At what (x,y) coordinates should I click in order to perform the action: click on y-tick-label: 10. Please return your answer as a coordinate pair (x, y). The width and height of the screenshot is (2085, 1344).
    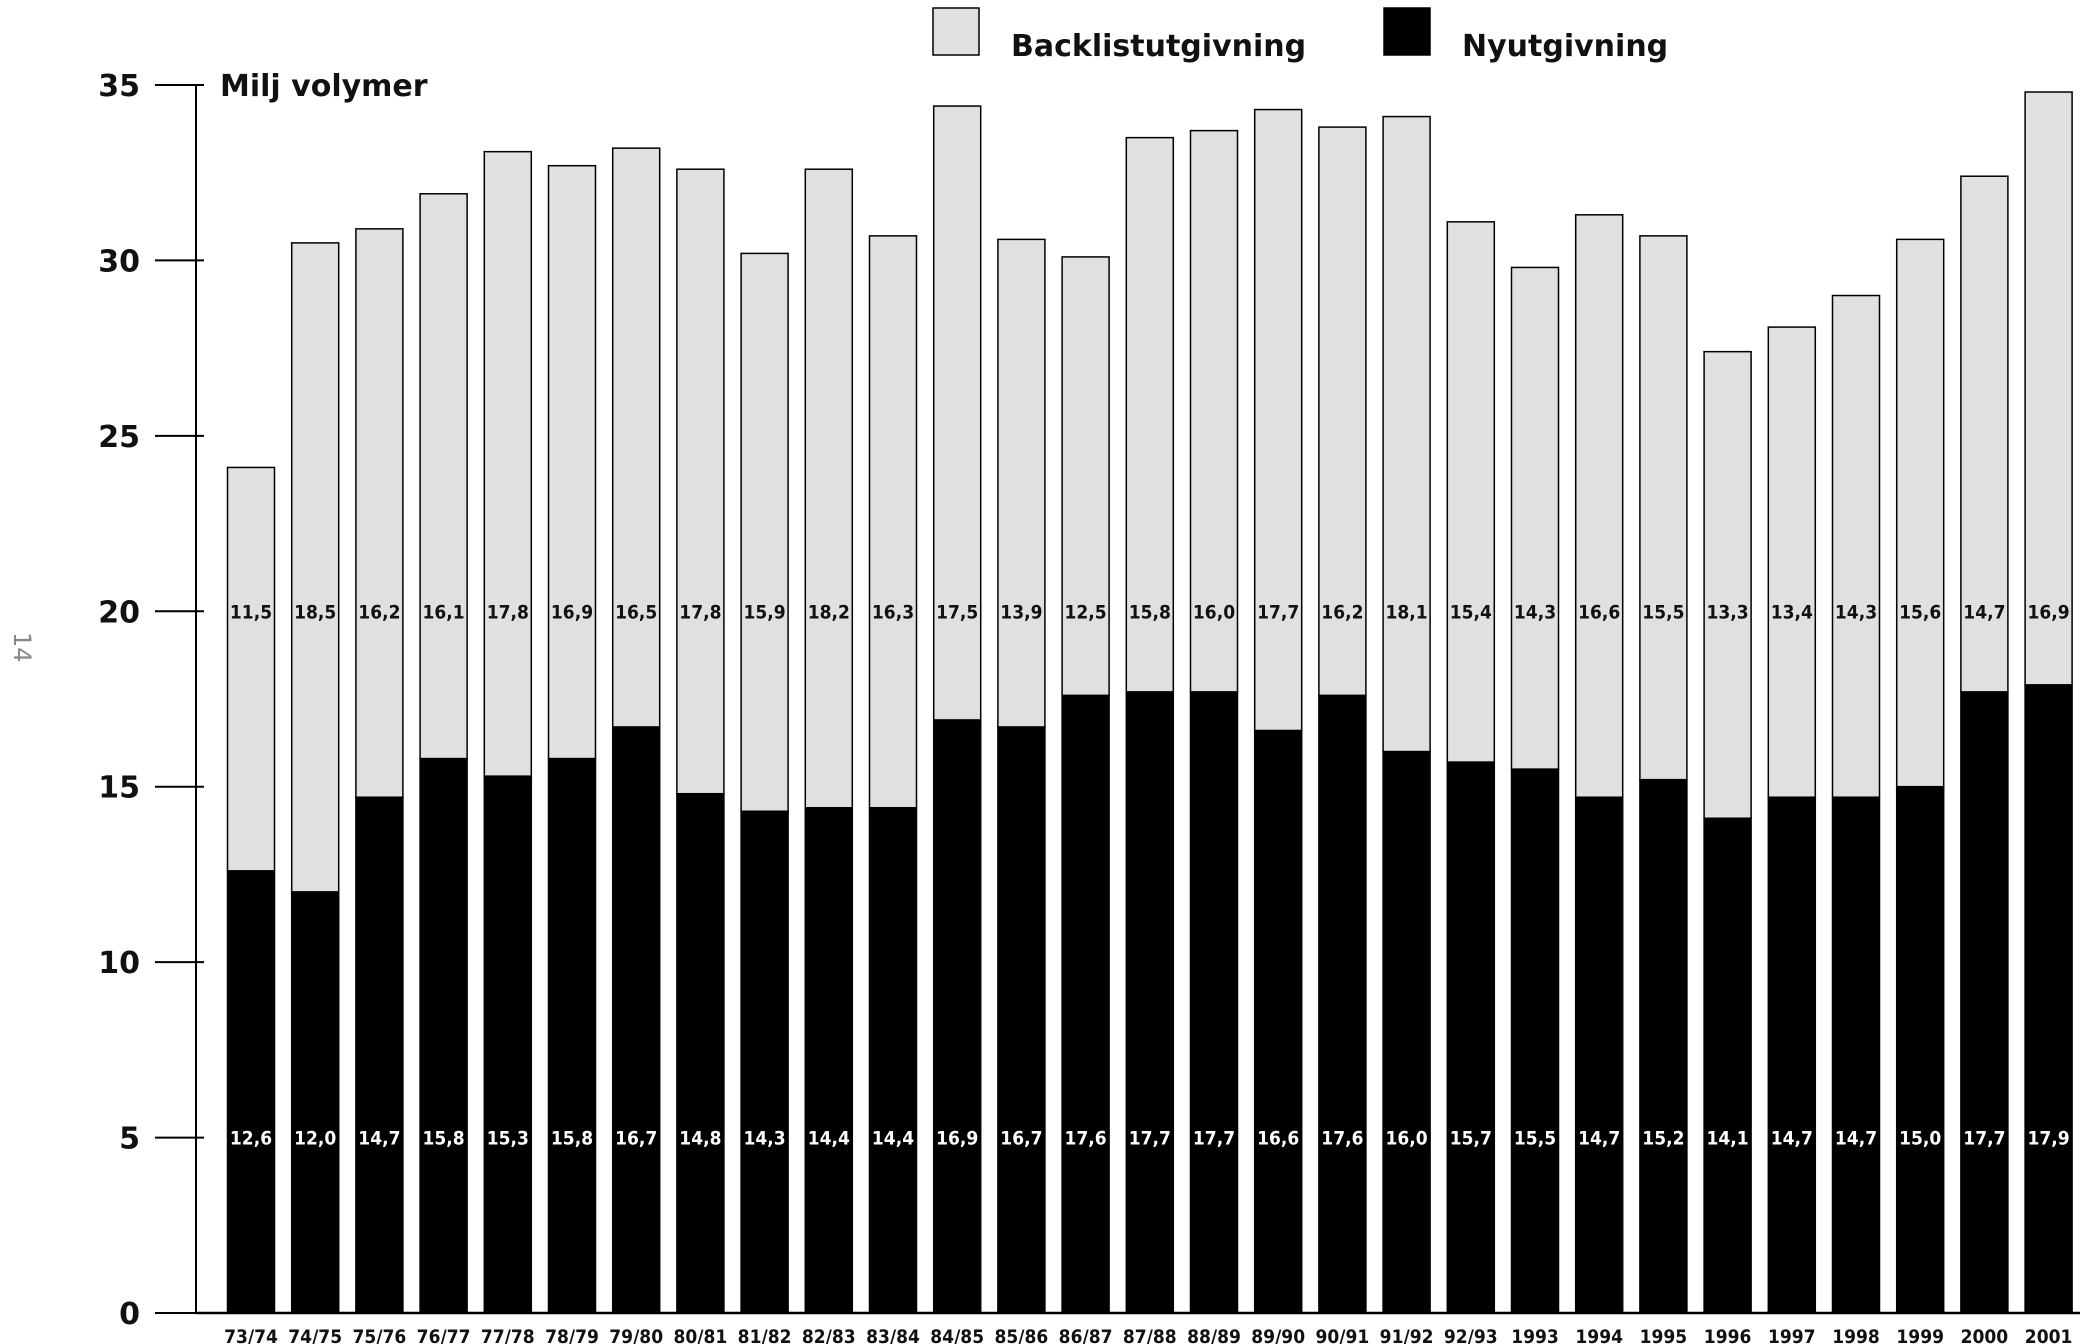
    Looking at the image, I should click on (119, 963).